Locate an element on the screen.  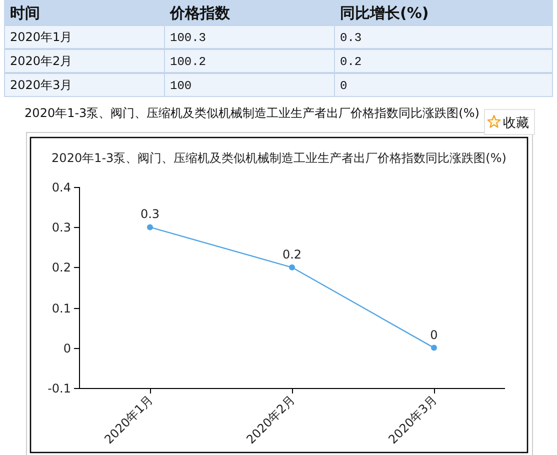
y-tick-label: 0.4 is located at coordinates (61, 187).